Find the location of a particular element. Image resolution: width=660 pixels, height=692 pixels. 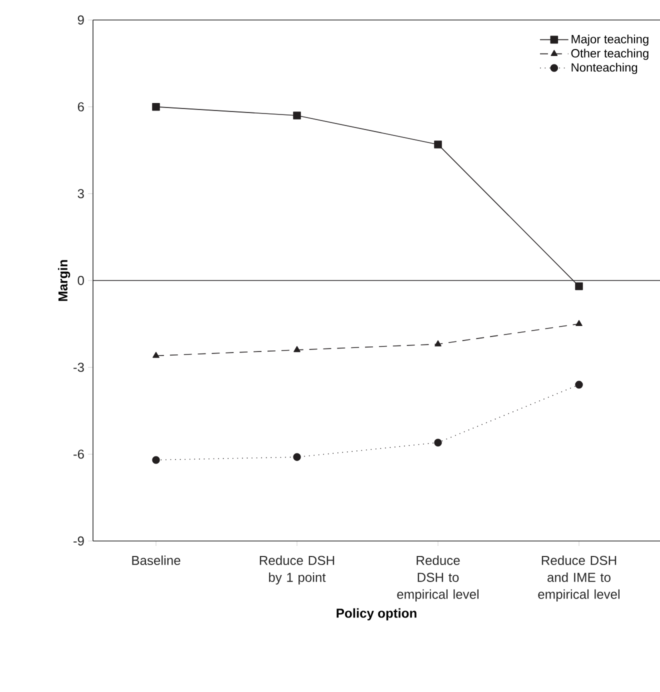

legend-label: Nonteaching is located at coordinates (605, 68).